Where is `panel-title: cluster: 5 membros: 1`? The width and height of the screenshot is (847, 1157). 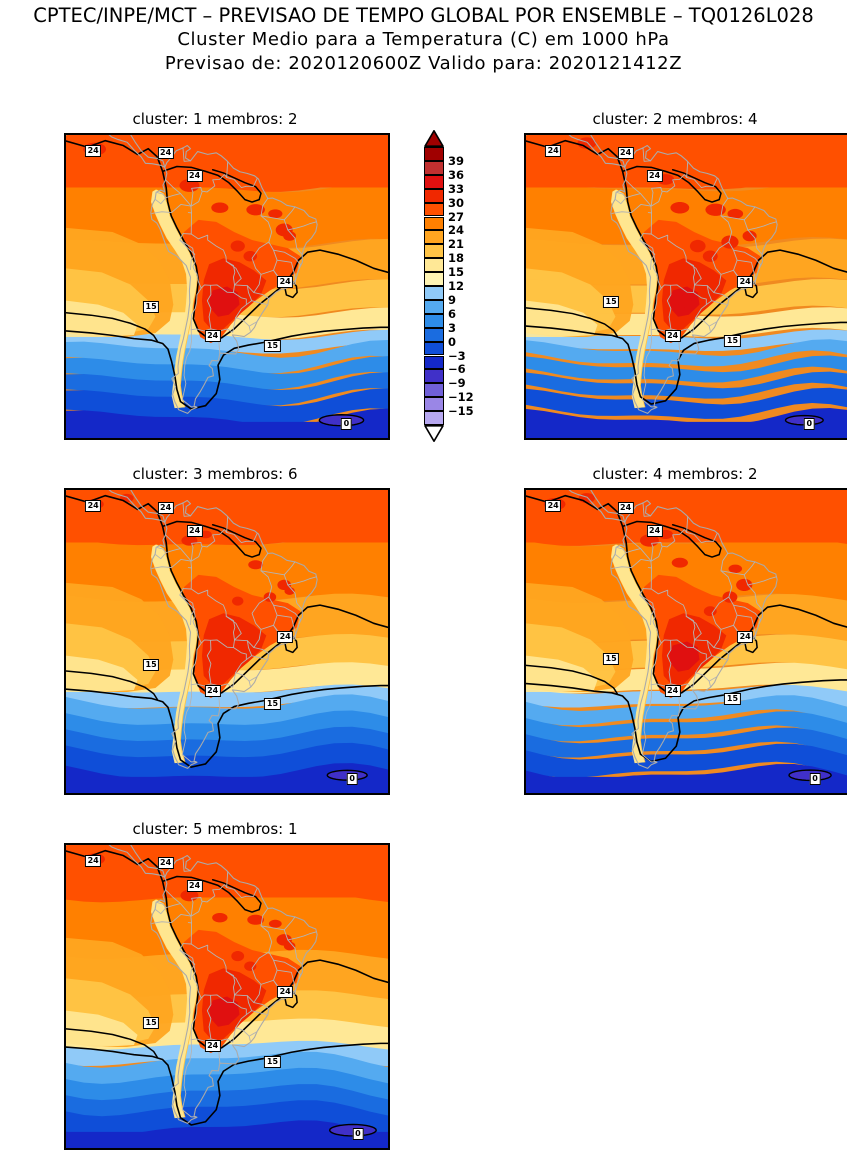 panel-title: cluster: 5 membros: 1 is located at coordinates (215, 829).